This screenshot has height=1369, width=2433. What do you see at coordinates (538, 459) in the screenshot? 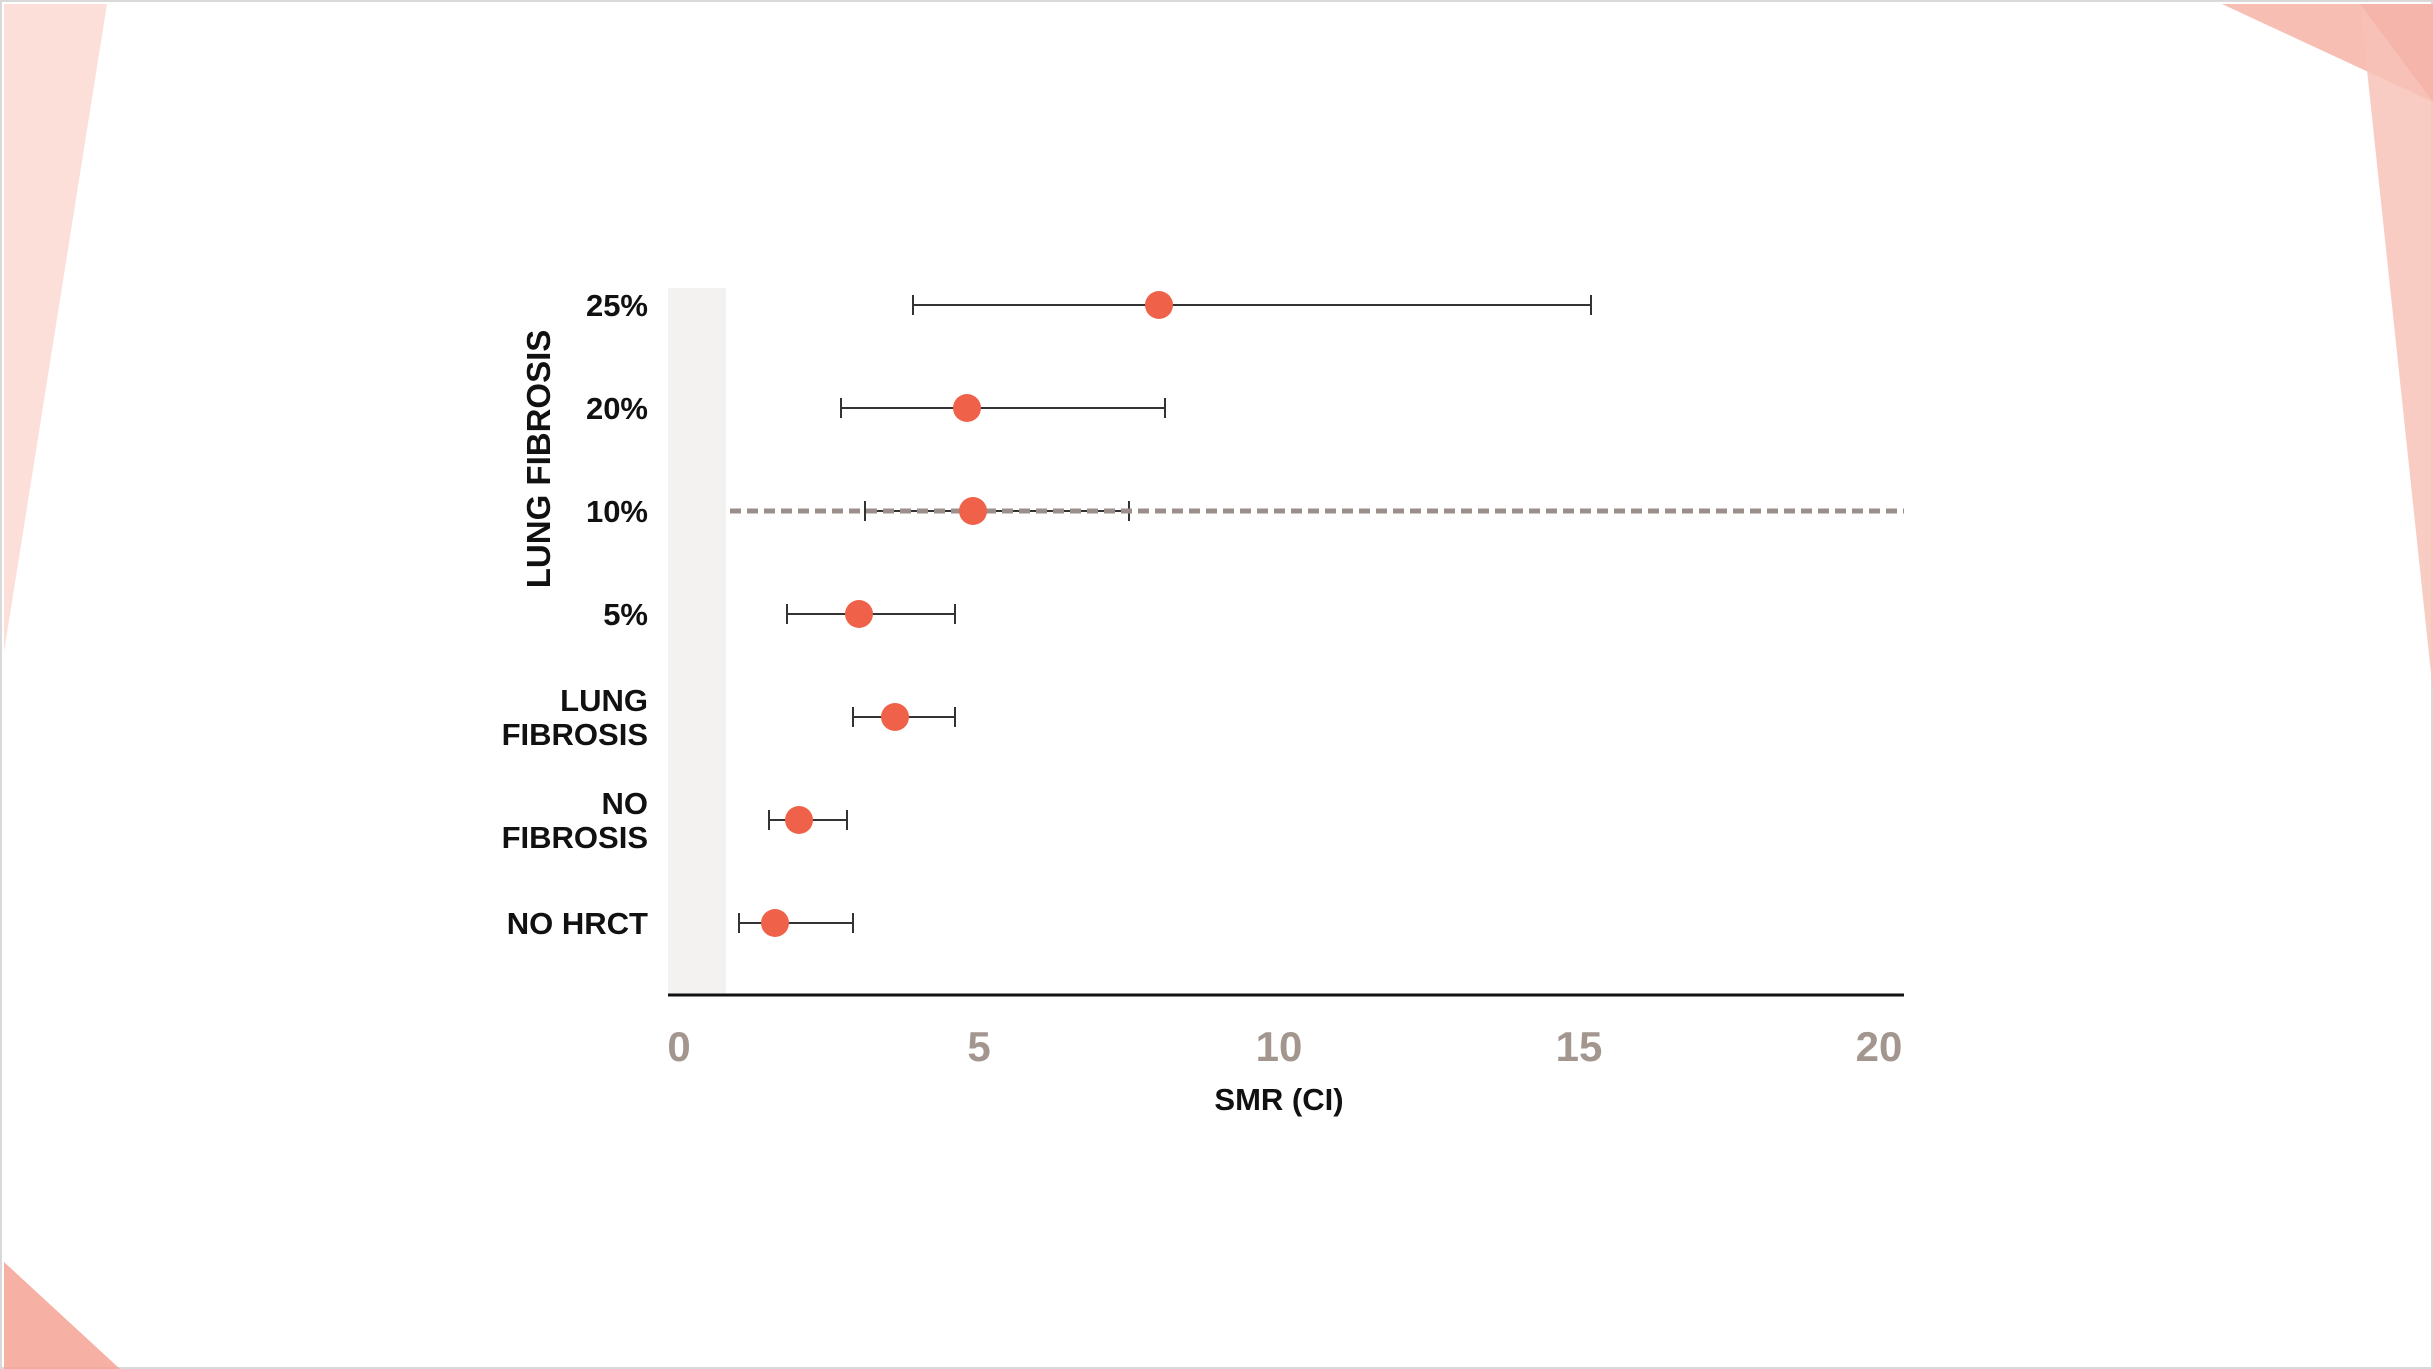
I see `group-axis-title: LUNG FIBROSIS` at bounding box center [538, 459].